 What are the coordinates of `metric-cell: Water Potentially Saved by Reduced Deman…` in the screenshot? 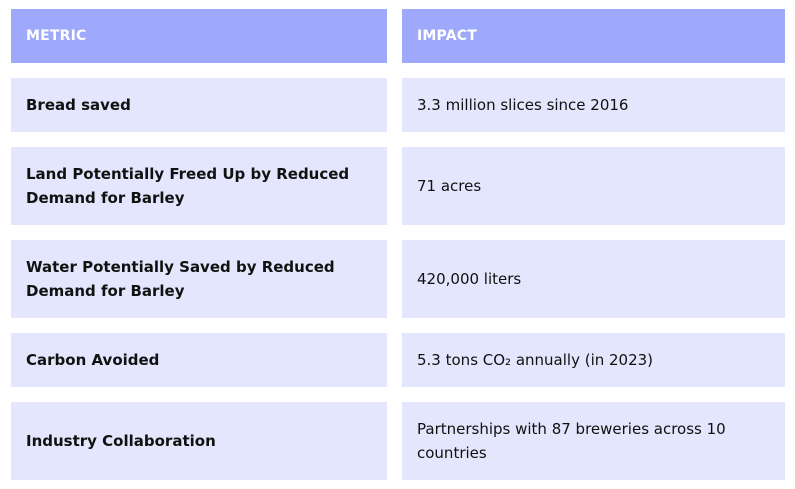 It's located at (199, 279).